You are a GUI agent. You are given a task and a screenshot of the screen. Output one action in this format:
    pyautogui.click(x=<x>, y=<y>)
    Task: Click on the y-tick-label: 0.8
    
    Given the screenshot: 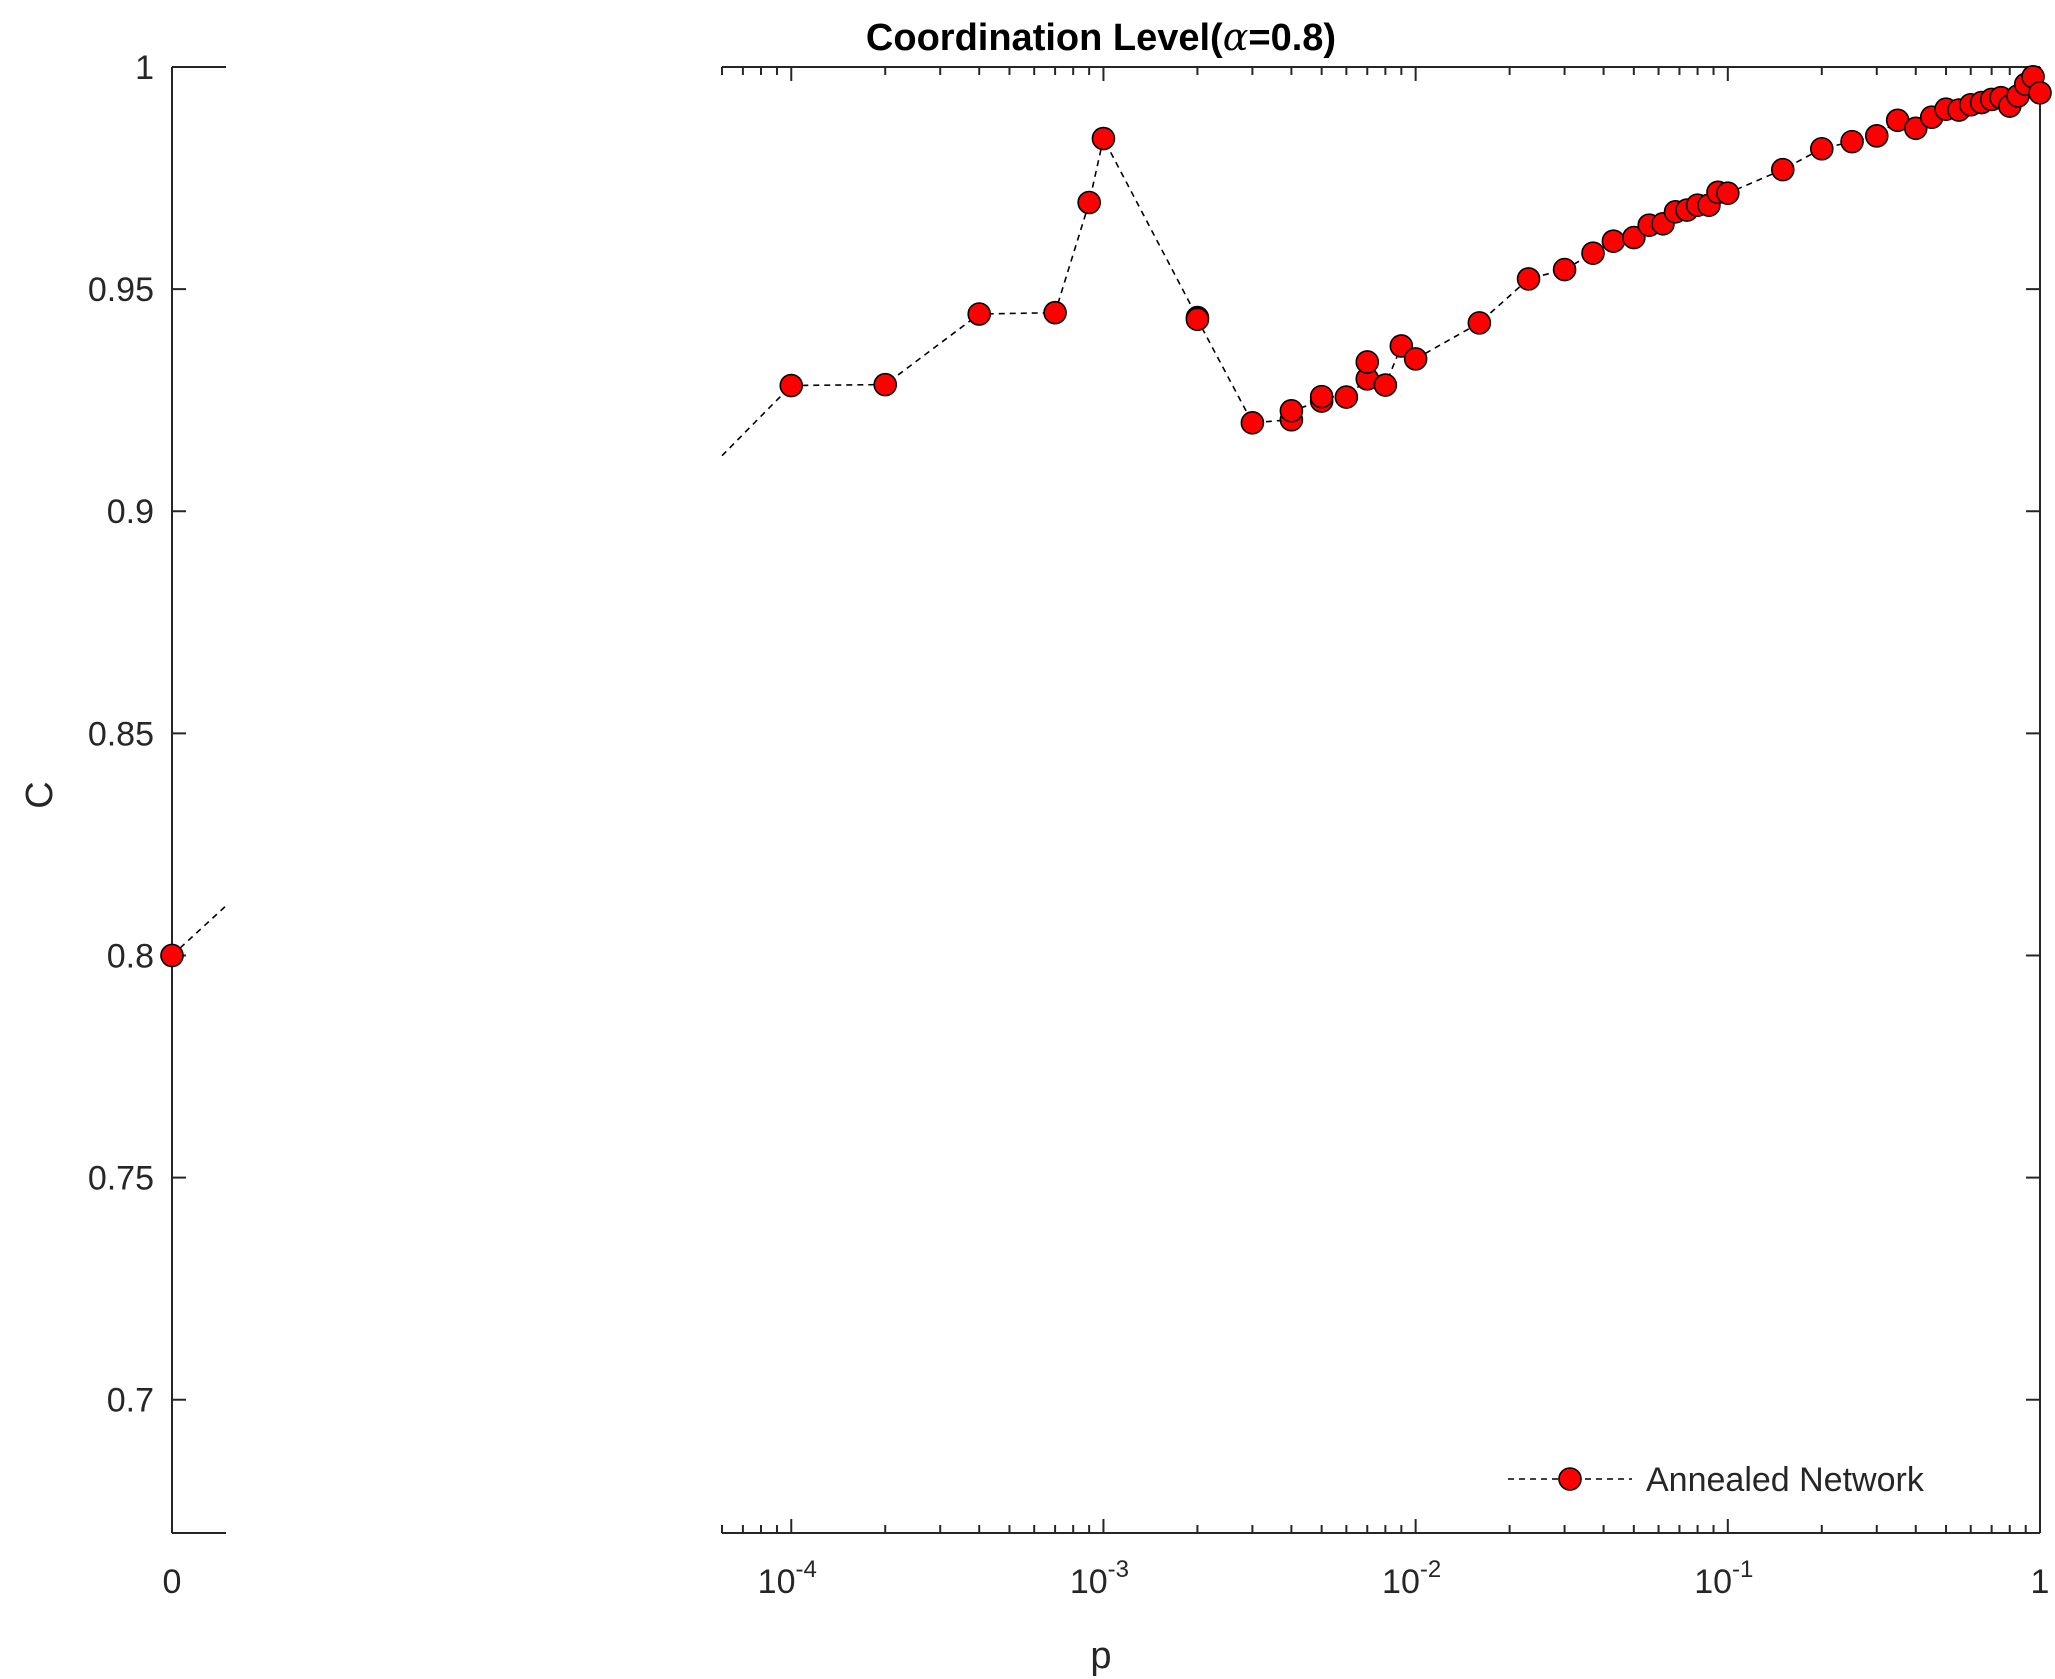 What is the action you would take?
    pyautogui.click(x=130, y=956)
    